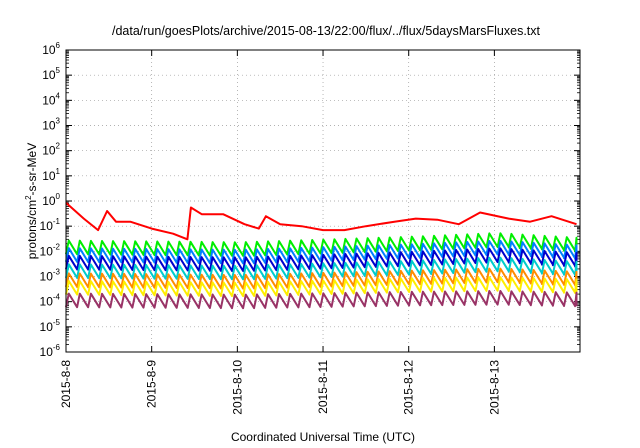 This screenshot has height=448, width=640. Describe the element at coordinates (152, 384) in the screenshot. I see `x-tick-label: 2015-8-9` at that location.